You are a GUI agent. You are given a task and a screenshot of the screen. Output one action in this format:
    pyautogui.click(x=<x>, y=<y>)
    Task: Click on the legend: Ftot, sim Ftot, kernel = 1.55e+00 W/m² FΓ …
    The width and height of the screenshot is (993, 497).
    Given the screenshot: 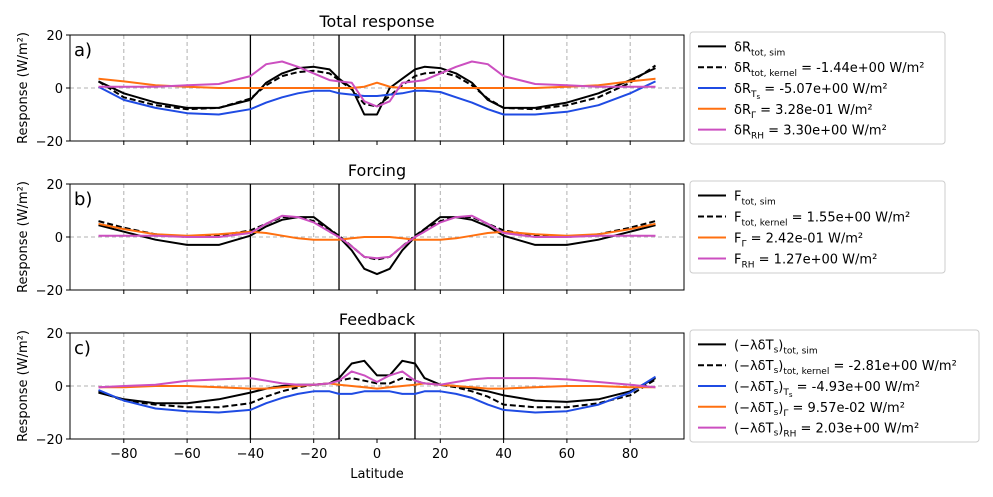 What is the action you would take?
    pyautogui.click(x=817, y=227)
    